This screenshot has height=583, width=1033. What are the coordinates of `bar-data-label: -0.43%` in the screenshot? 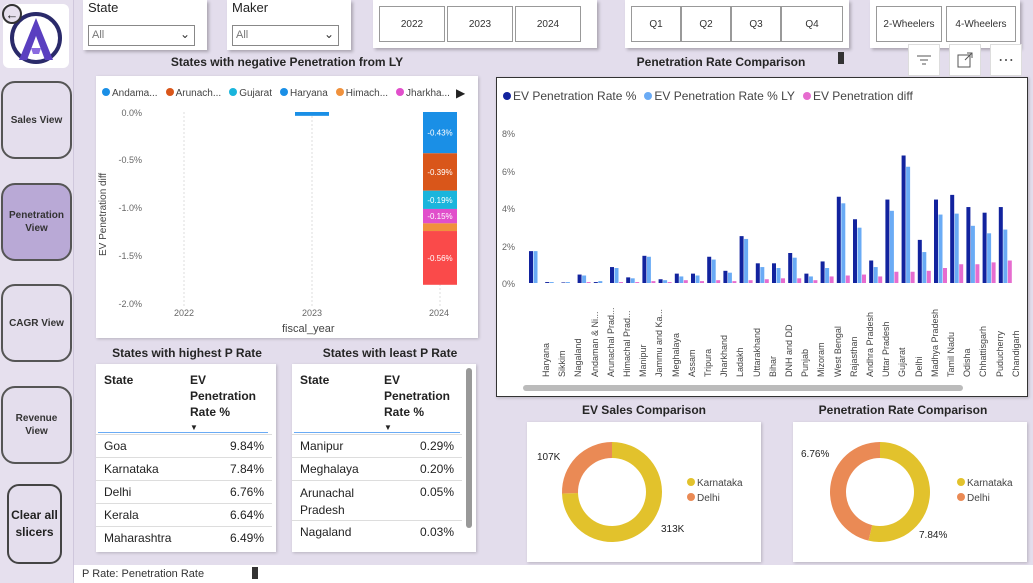 It's located at (439, 133).